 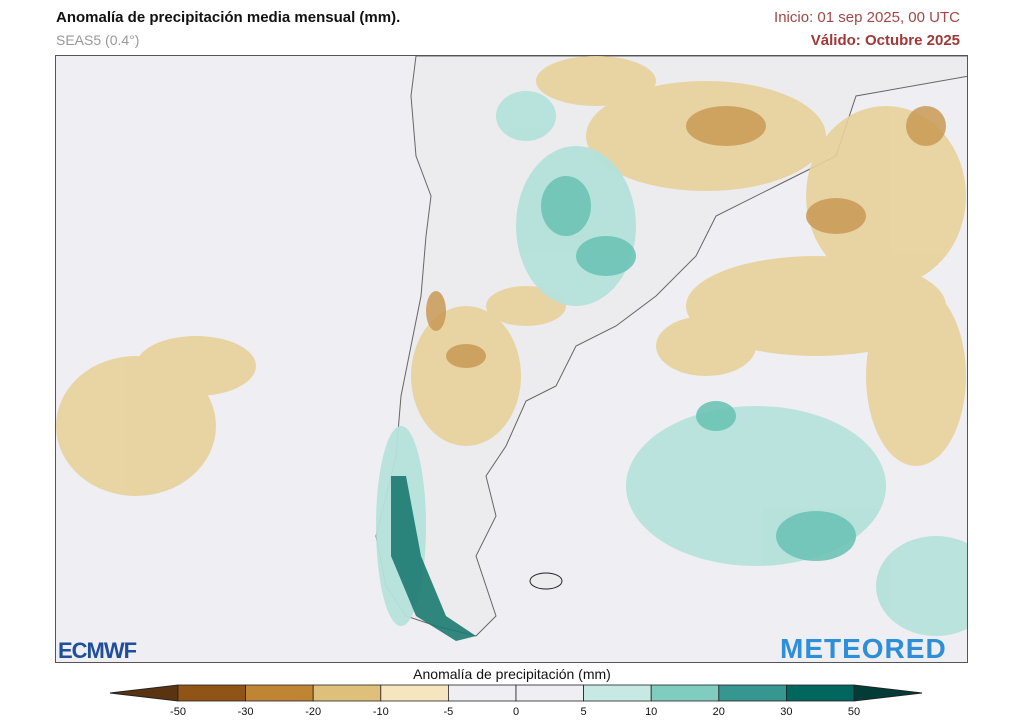 I want to click on model-label: SEAS5 (0.4°), so click(x=98, y=40).